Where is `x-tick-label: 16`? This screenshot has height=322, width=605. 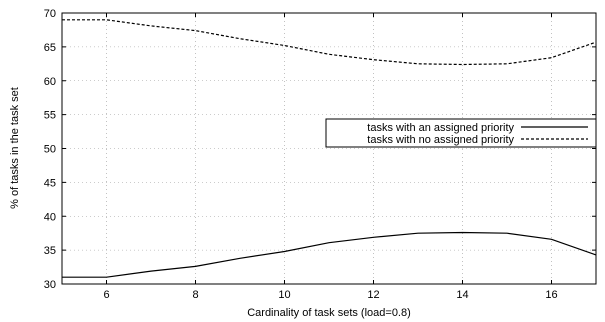 x-tick-label: 16 is located at coordinates (551, 295).